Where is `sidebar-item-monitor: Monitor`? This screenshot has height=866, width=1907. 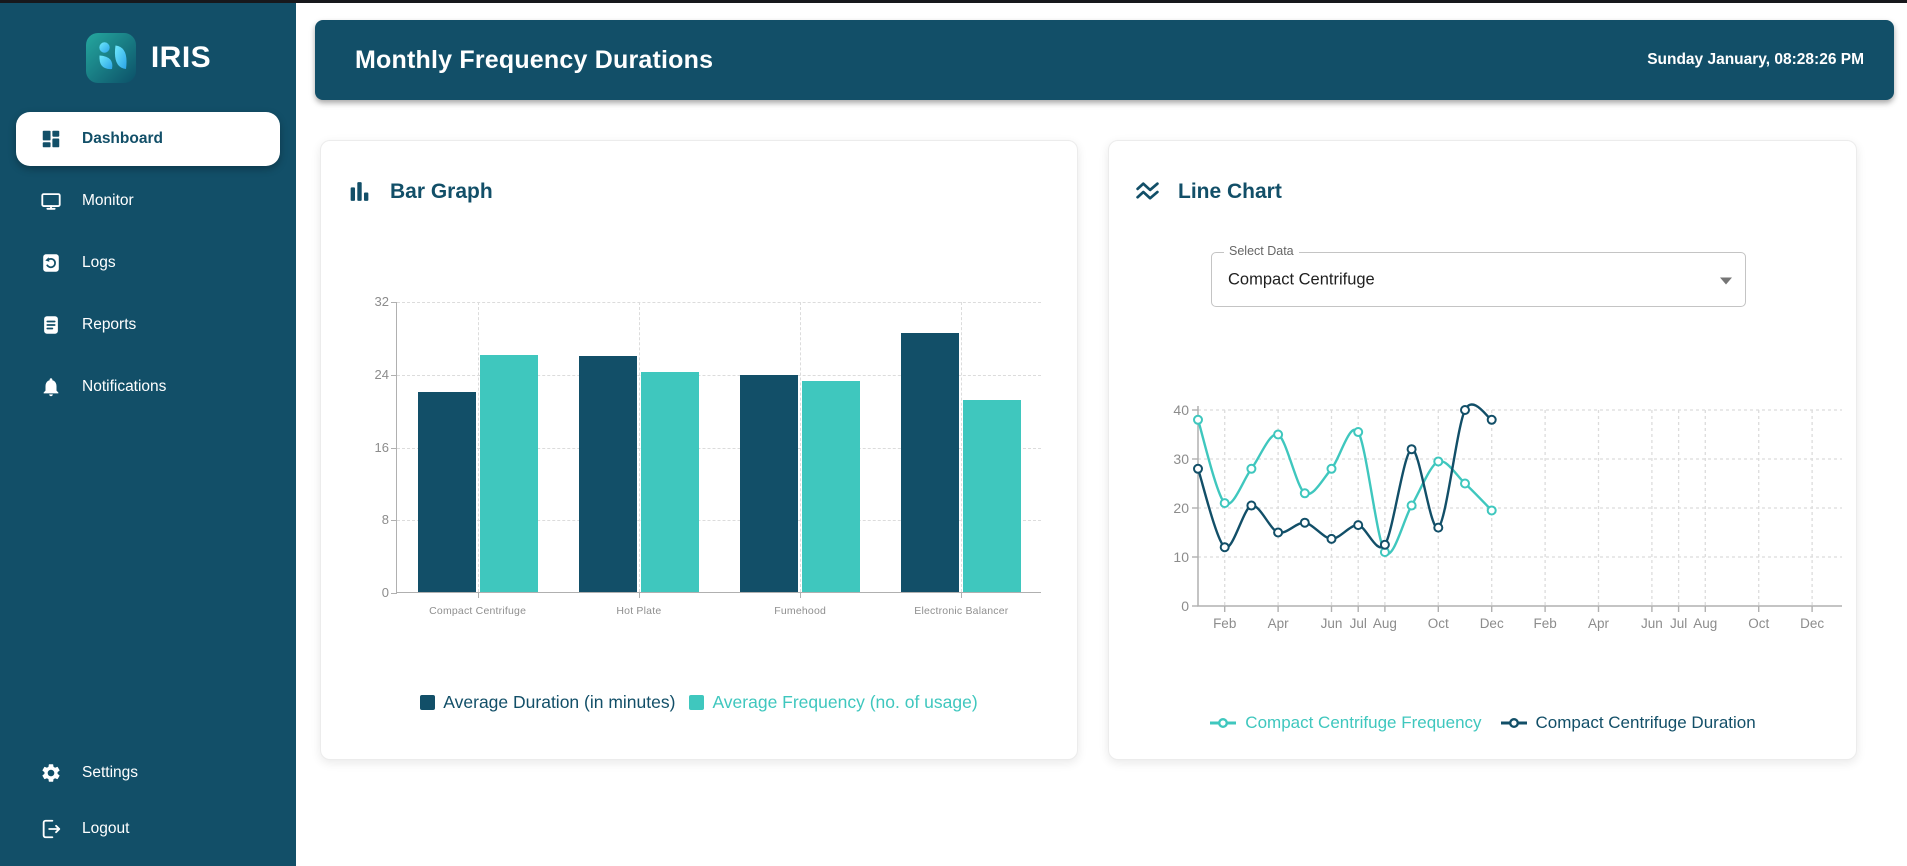
sidebar-item-monitor: Monitor is located at coordinates (148, 201).